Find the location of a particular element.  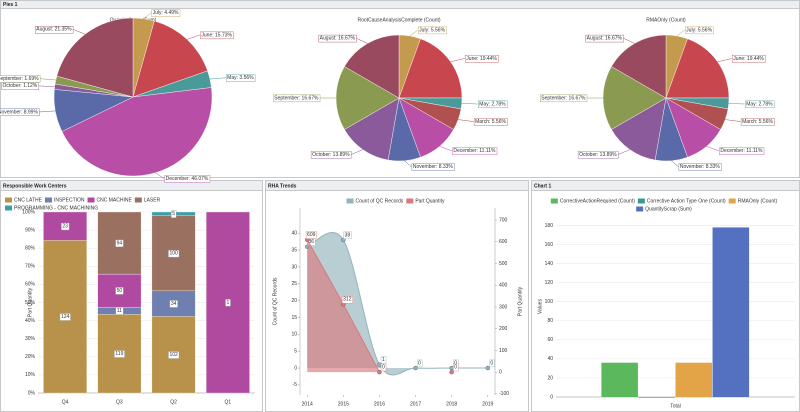

data-label: 94 is located at coordinates (120, 243).